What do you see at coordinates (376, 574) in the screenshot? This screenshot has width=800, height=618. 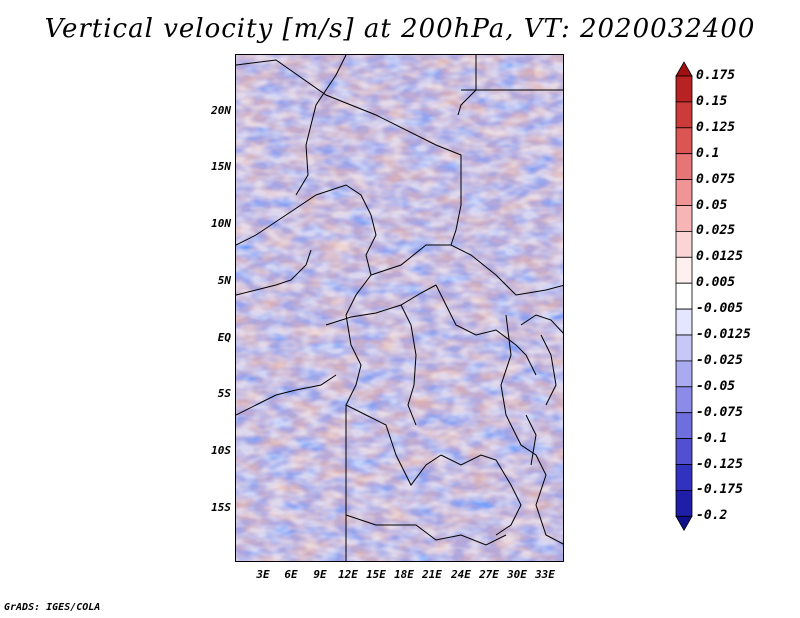 I see `lon-label-15e: 15E` at bounding box center [376, 574].